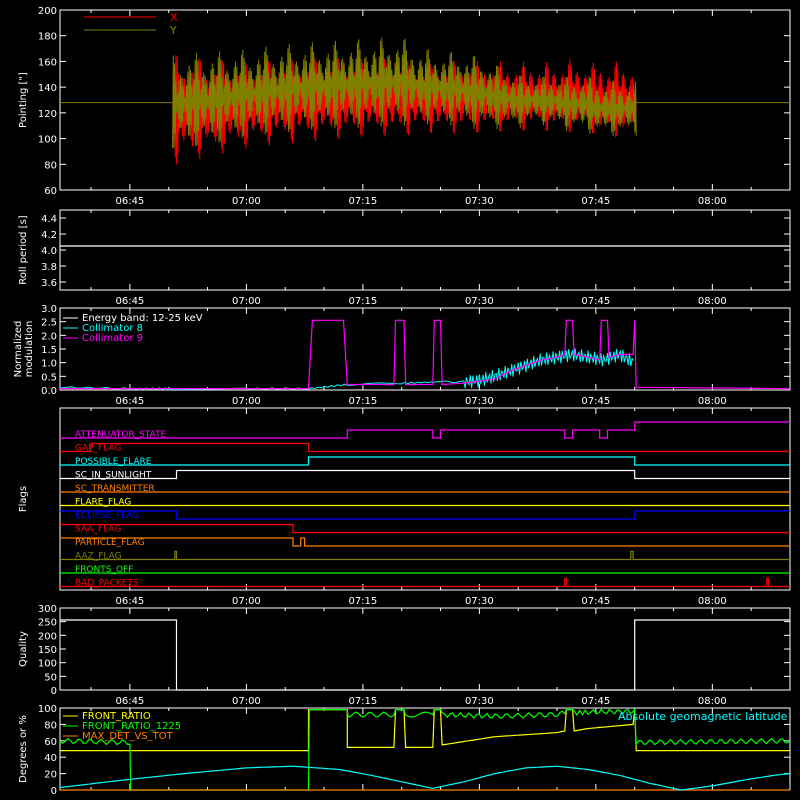  What do you see at coordinates (49, 336) in the screenshot?
I see `modulation-ytick-label: 2.0` at bounding box center [49, 336].